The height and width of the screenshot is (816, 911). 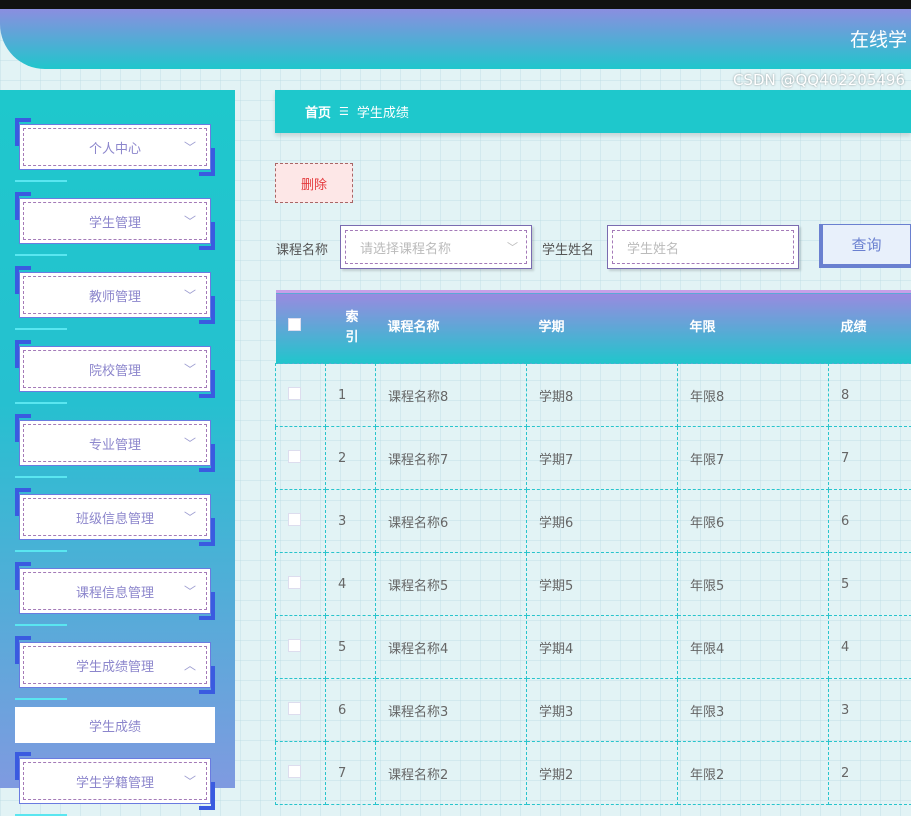 I want to click on student-name-input: 学生姓名, so click(x=703, y=247).